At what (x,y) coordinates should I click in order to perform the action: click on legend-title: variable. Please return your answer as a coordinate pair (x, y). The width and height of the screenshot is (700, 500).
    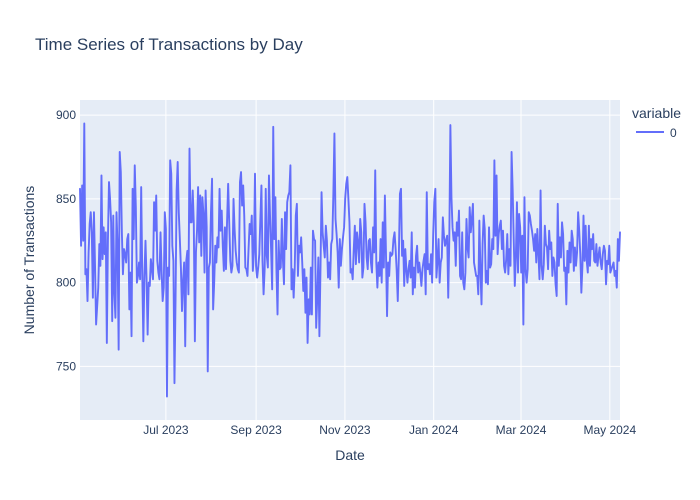
    Looking at the image, I should click on (656, 113).